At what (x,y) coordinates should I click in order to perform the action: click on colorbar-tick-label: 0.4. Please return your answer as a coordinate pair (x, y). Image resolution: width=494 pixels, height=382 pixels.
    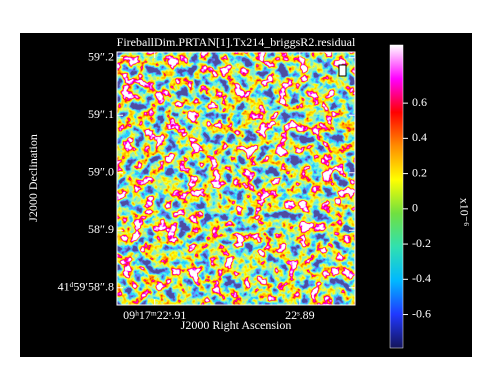
    Looking at the image, I should click on (419, 137).